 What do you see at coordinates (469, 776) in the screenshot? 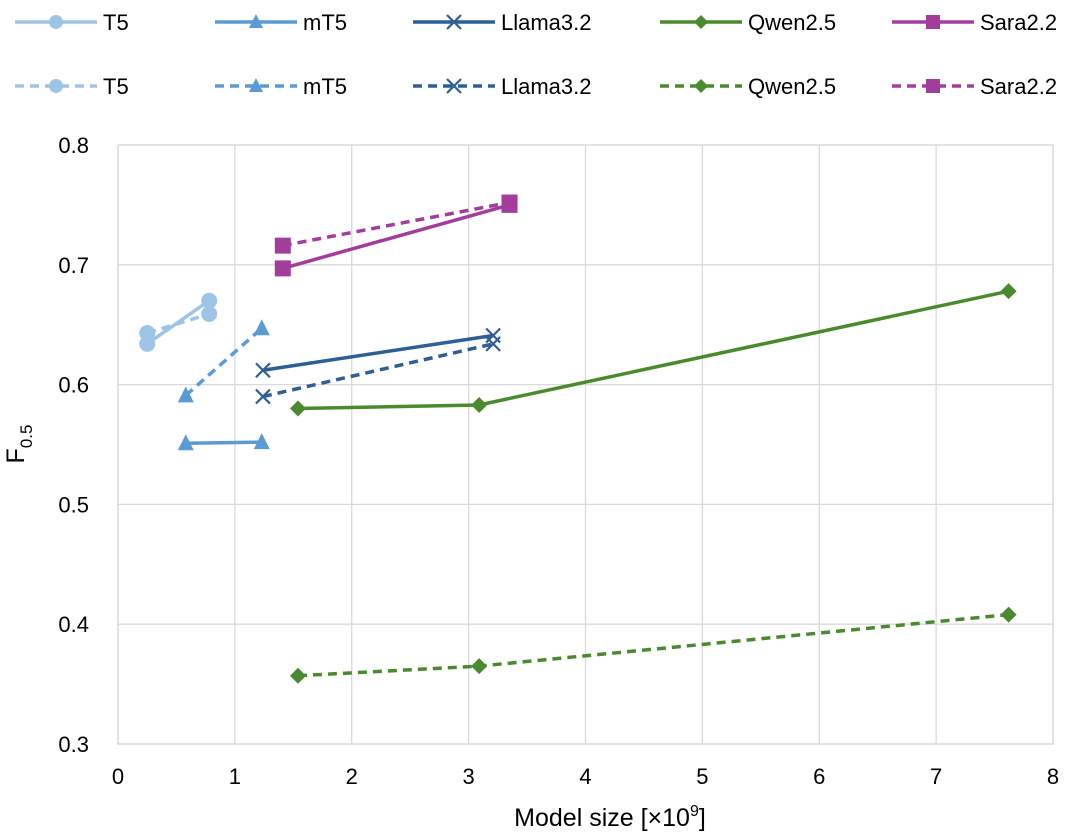
I see `x-tick-label: 3` at bounding box center [469, 776].